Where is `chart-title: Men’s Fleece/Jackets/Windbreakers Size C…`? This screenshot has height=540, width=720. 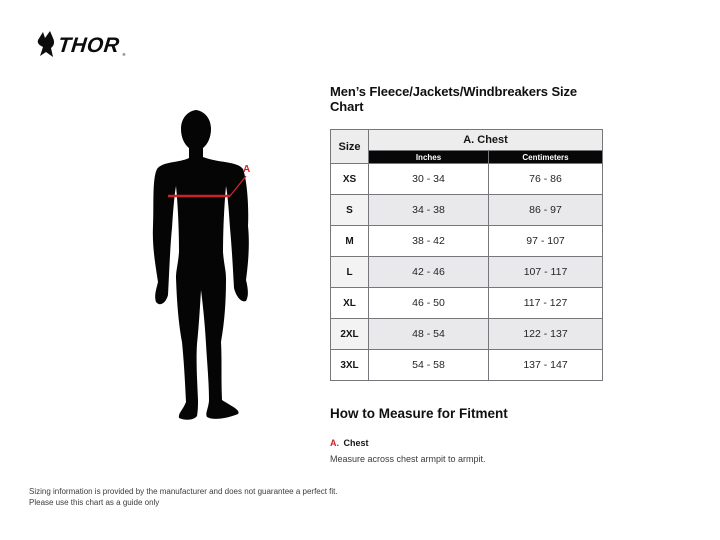 chart-title: Men’s Fleece/Jackets/Windbreakers Size C… is located at coordinates (454, 99).